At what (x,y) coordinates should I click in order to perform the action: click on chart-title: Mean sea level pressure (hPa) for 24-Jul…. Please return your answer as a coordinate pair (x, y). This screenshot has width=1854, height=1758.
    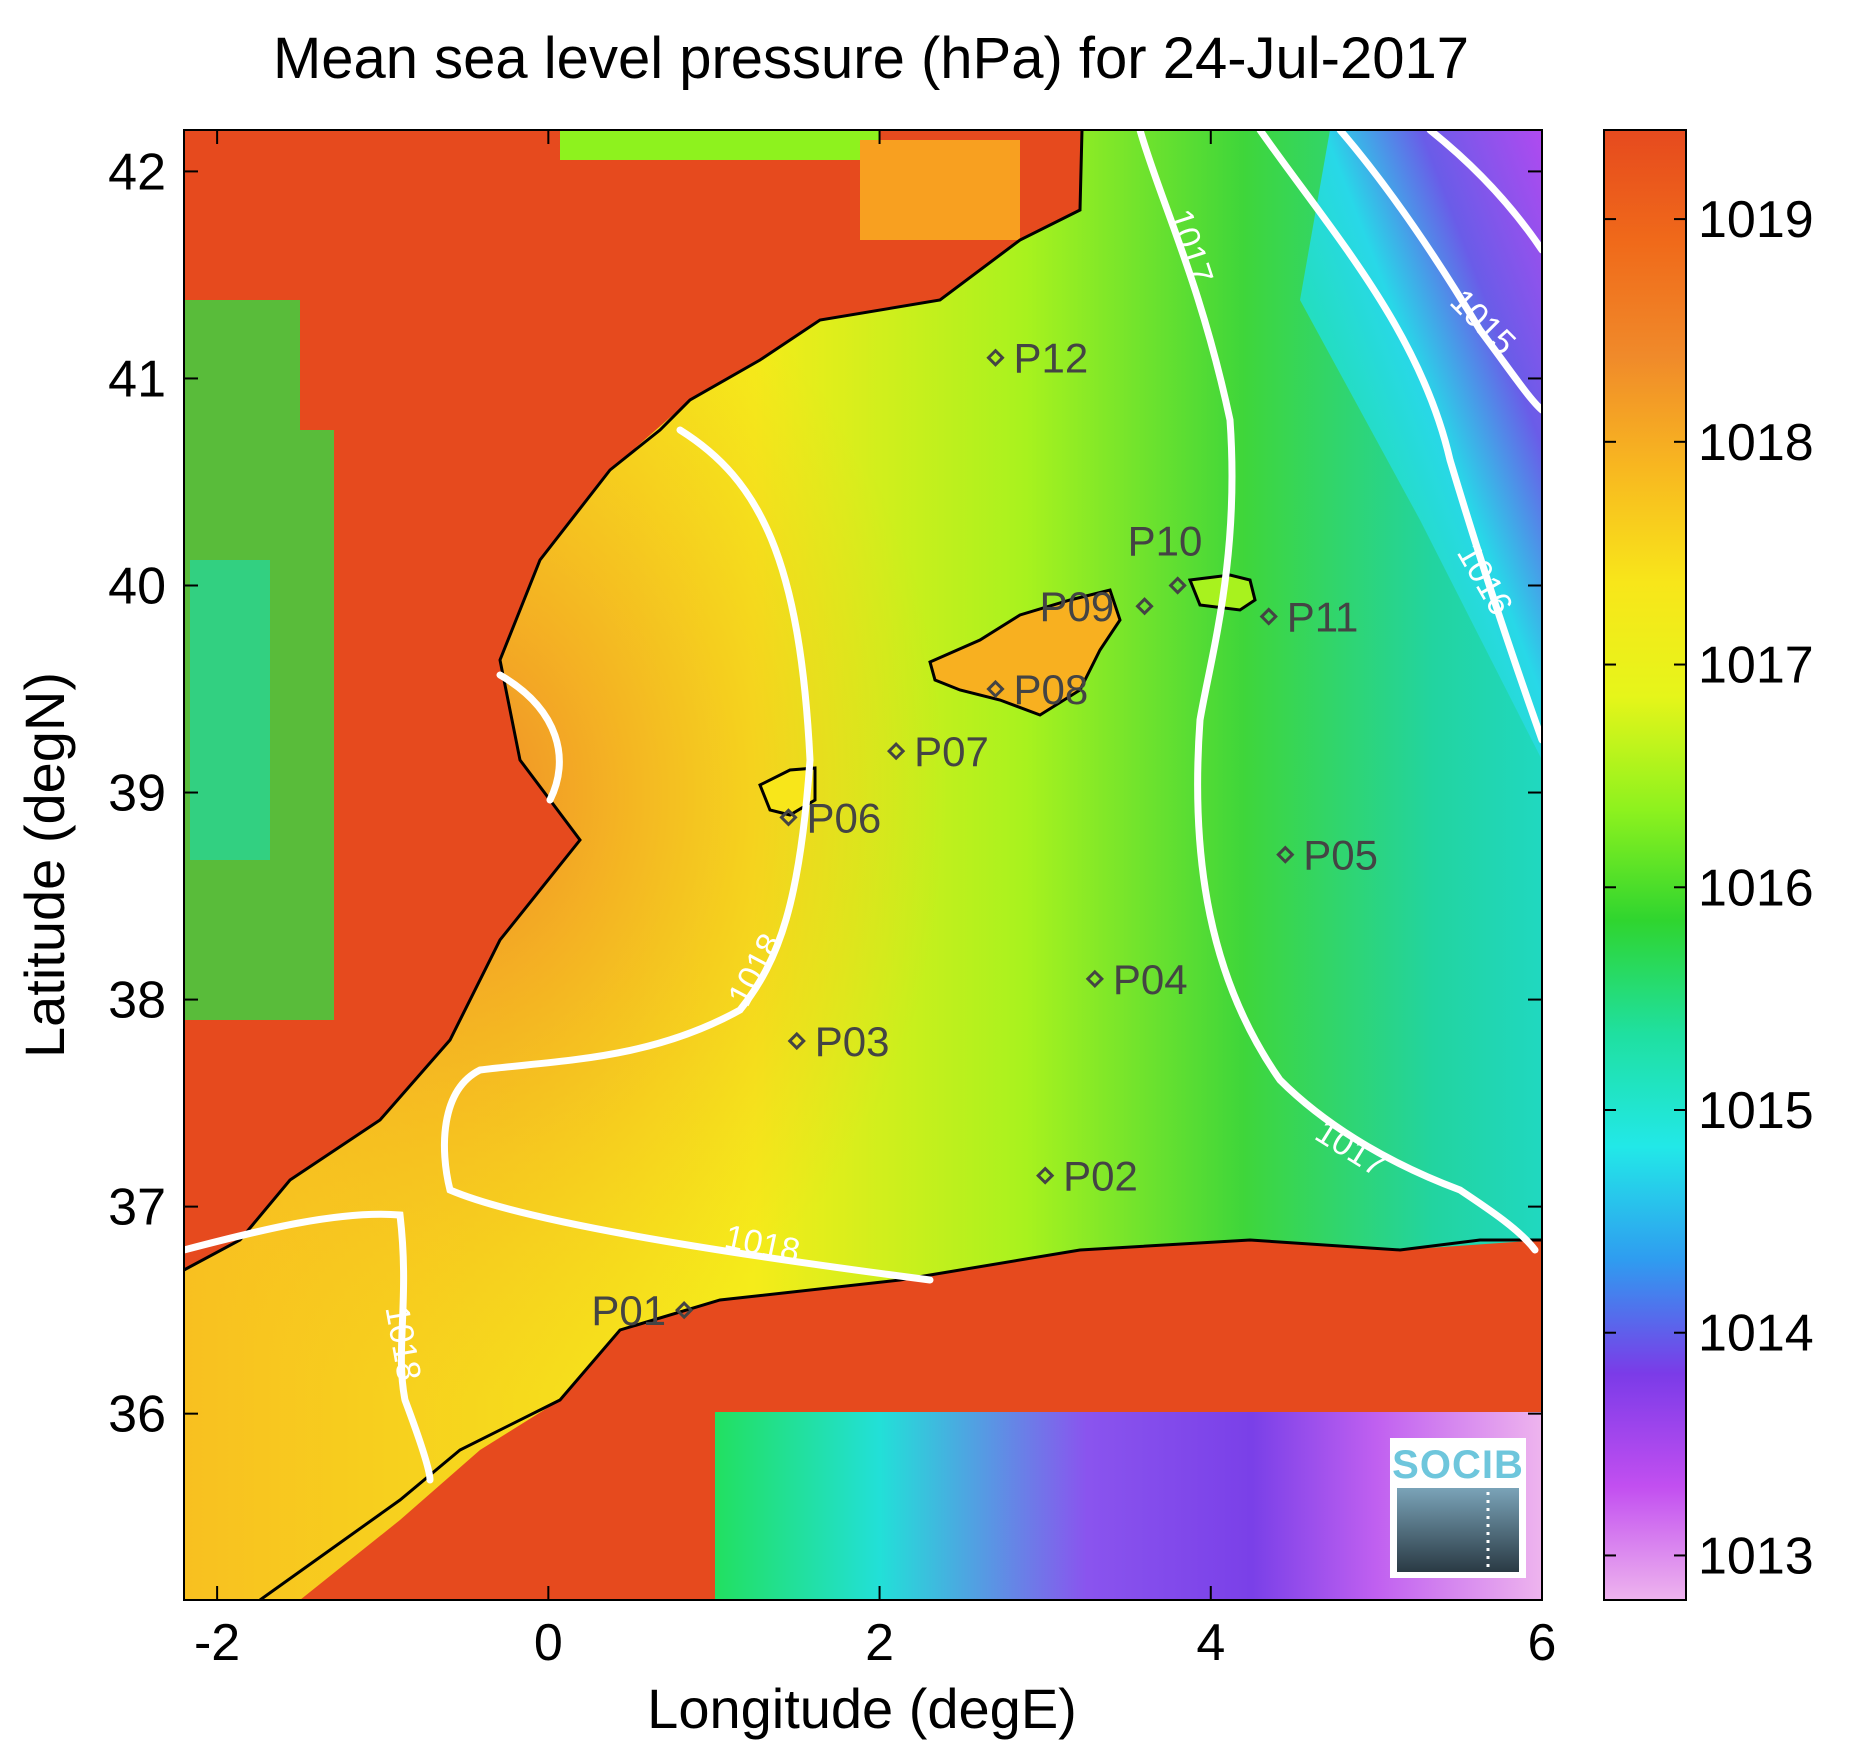
    Looking at the image, I should click on (871, 58).